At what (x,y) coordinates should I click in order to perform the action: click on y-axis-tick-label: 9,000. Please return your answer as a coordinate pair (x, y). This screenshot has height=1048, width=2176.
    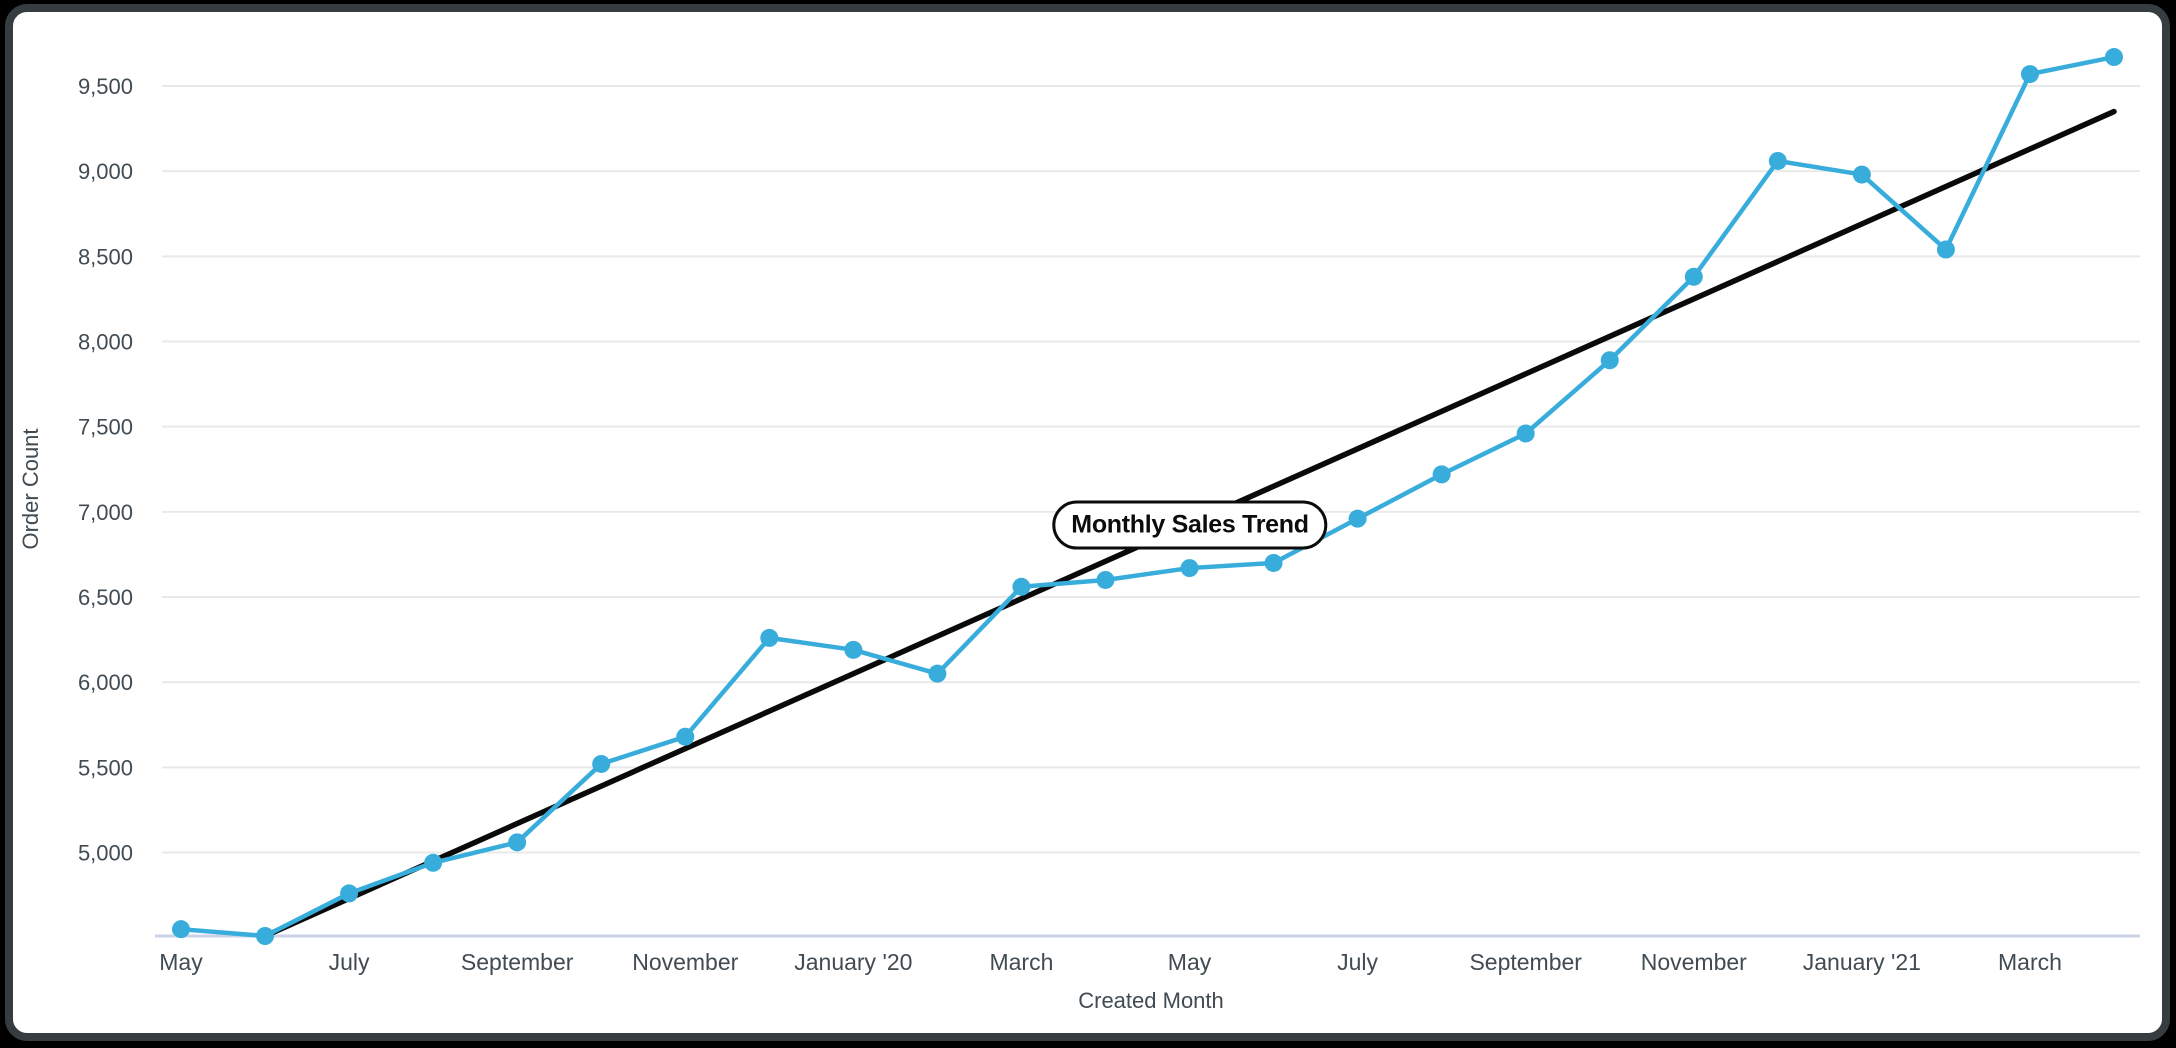
    Looking at the image, I should click on (105, 171).